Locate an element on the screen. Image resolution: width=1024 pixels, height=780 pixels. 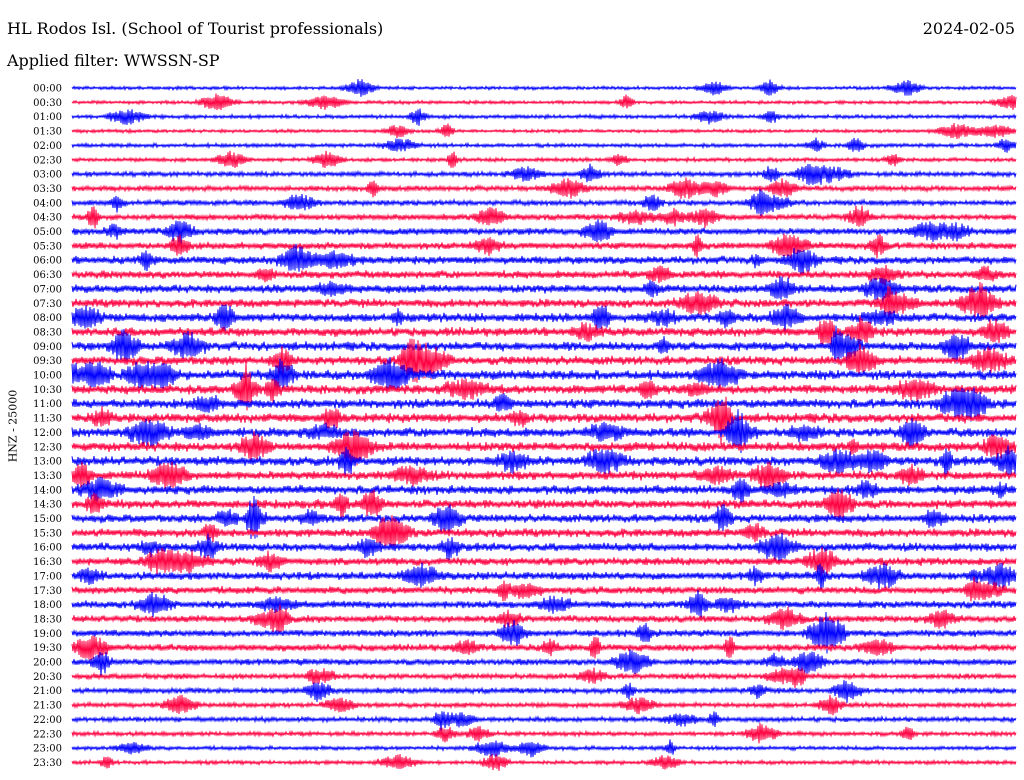
row-time-label: 01:00 is located at coordinates (47, 117).